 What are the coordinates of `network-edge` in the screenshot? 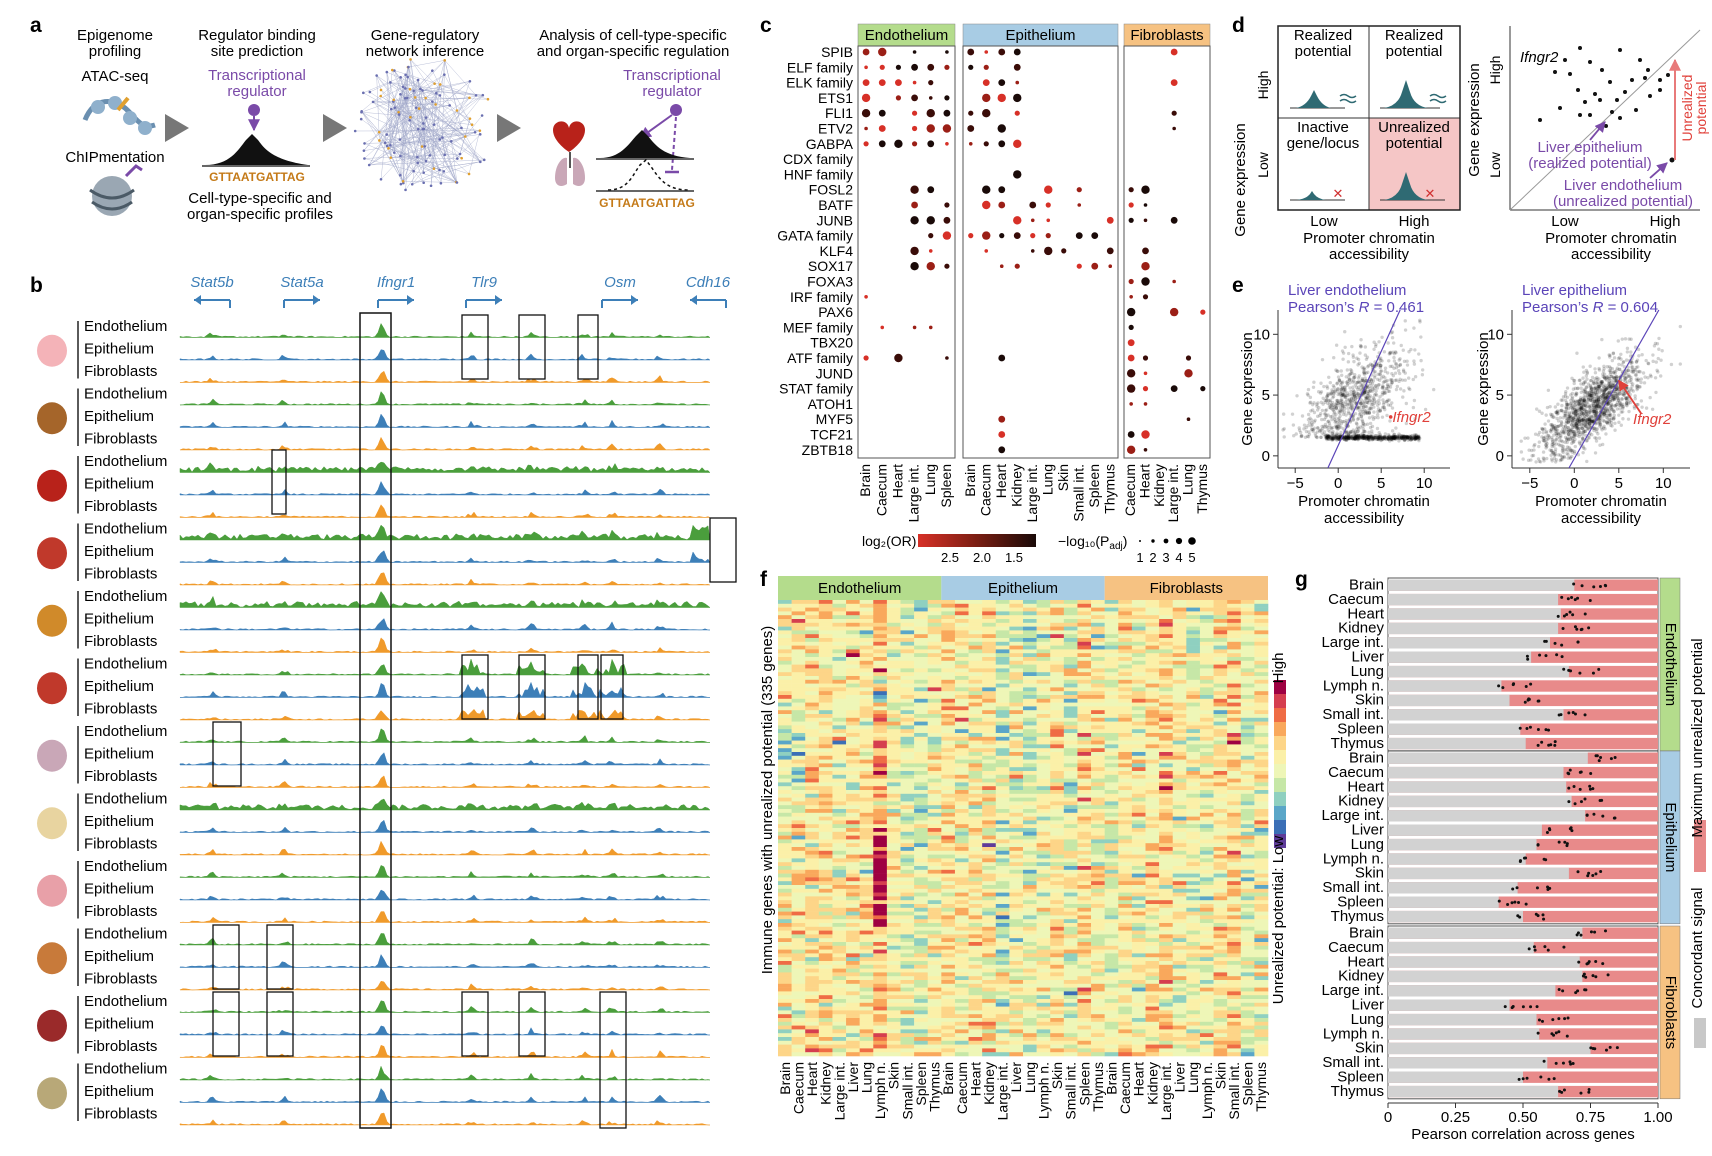 It's located at (436, 89).